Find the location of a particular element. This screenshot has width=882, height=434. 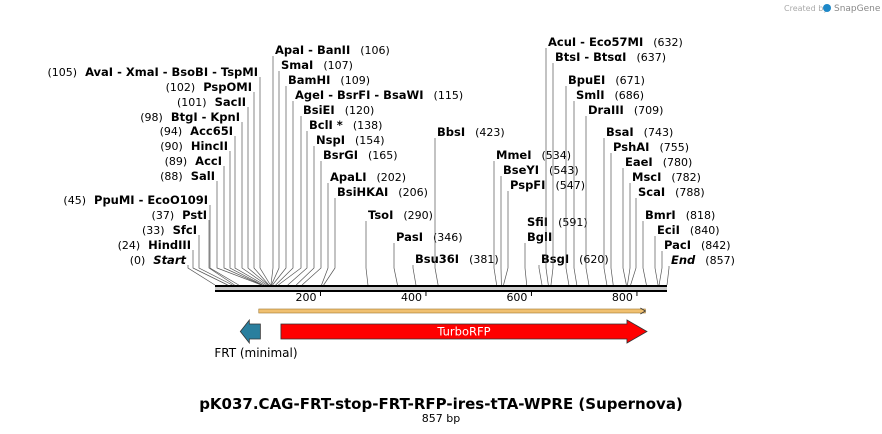

site-name: Start is located at coordinates (169, 260).